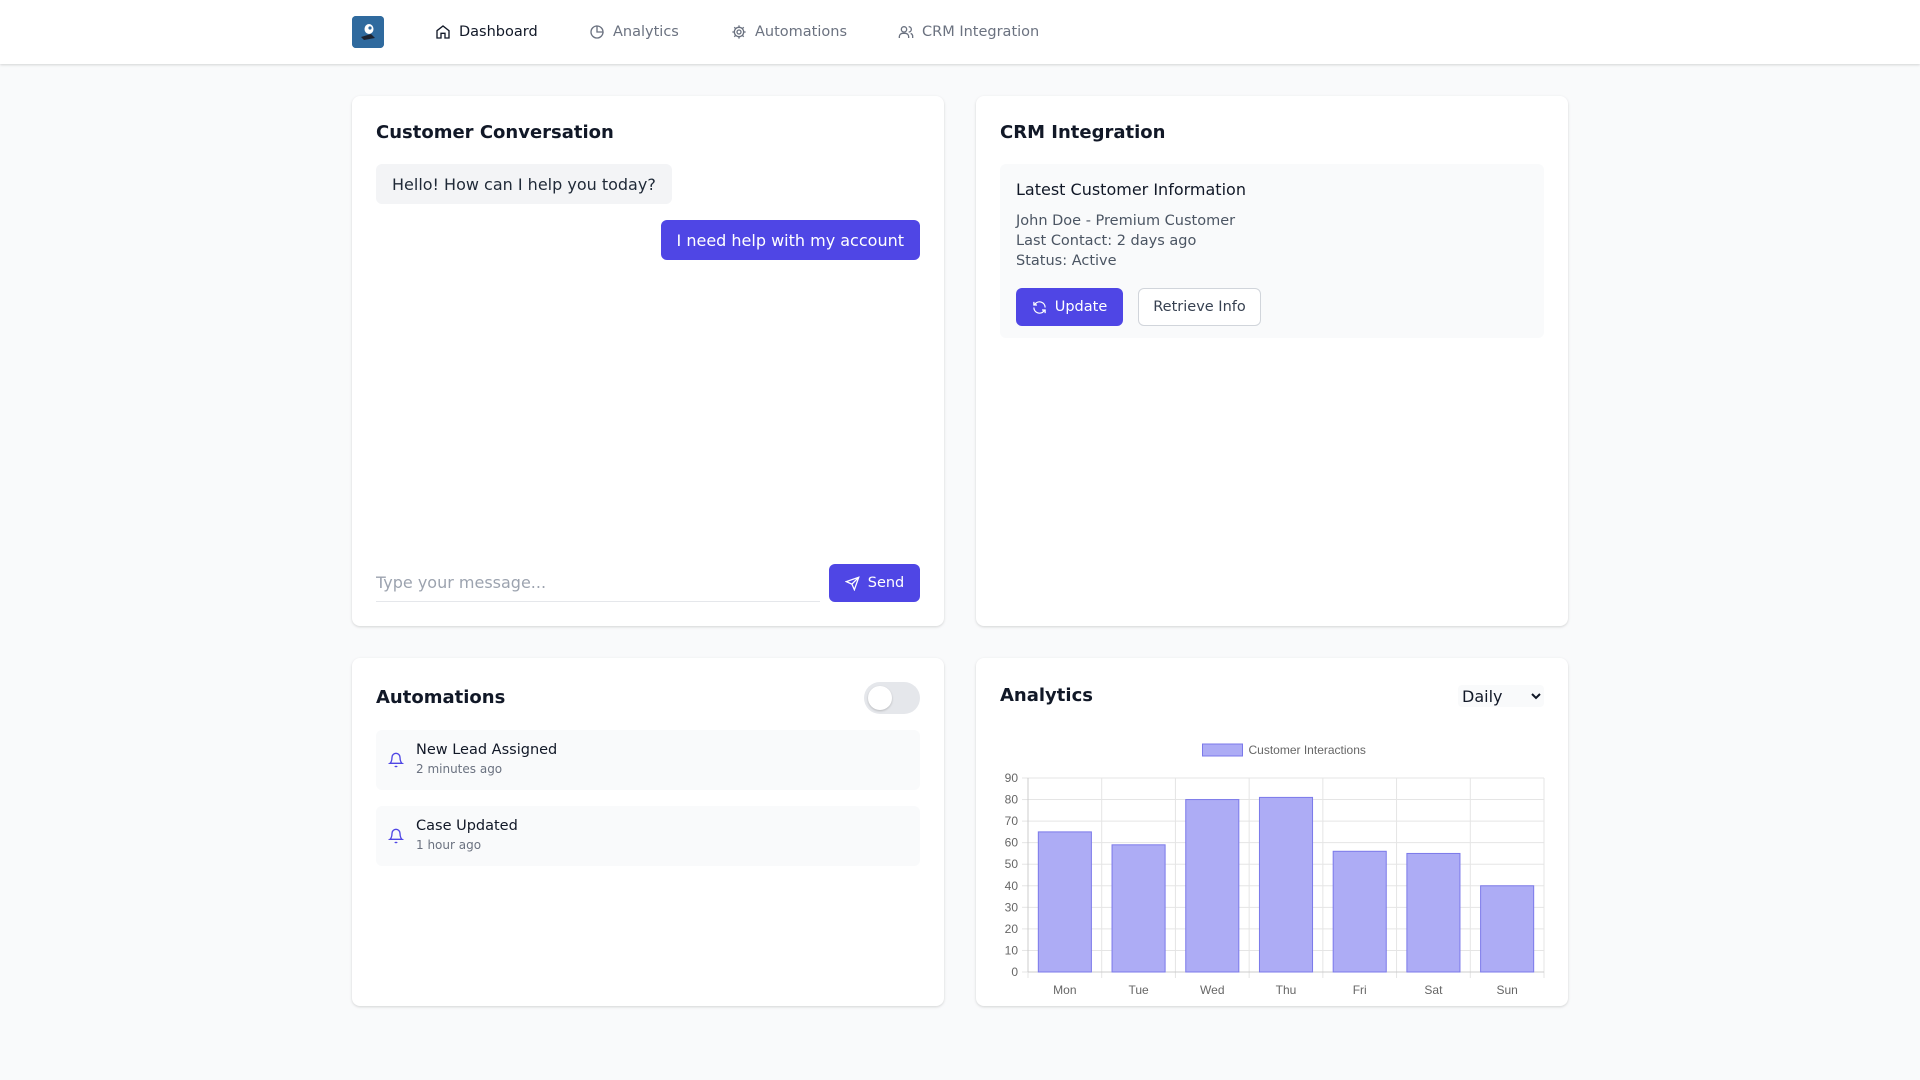  I want to click on bar-wed, so click(1212, 886).